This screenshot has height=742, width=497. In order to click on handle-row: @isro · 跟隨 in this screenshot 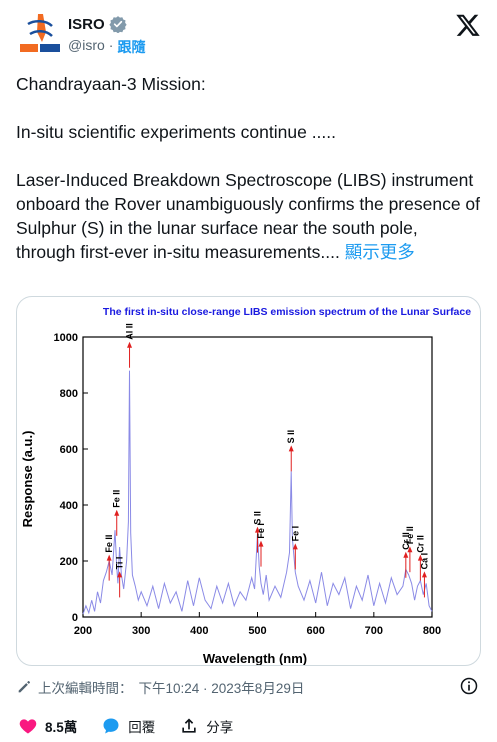, I will do `click(106, 47)`.